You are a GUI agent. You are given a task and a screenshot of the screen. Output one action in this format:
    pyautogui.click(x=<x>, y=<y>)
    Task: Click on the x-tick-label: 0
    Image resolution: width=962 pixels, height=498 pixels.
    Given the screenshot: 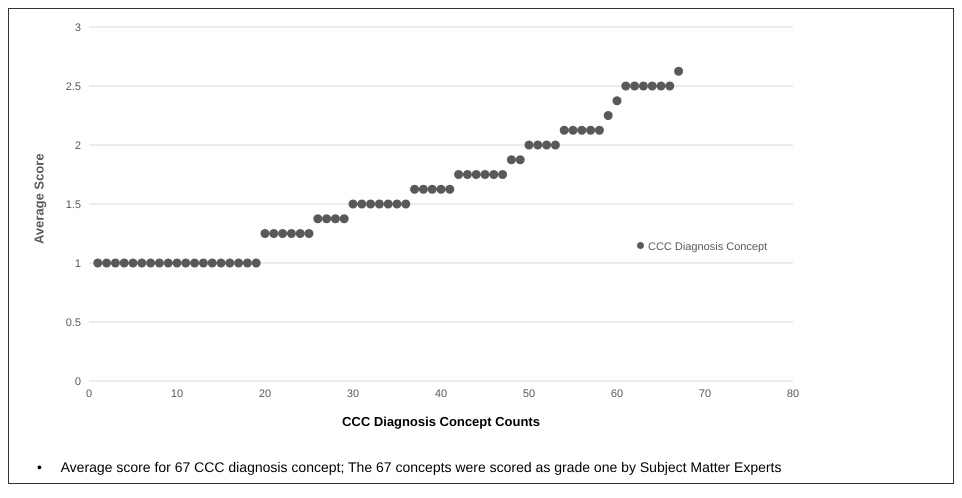 What is the action you would take?
    pyautogui.click(x=89, y=394)
    